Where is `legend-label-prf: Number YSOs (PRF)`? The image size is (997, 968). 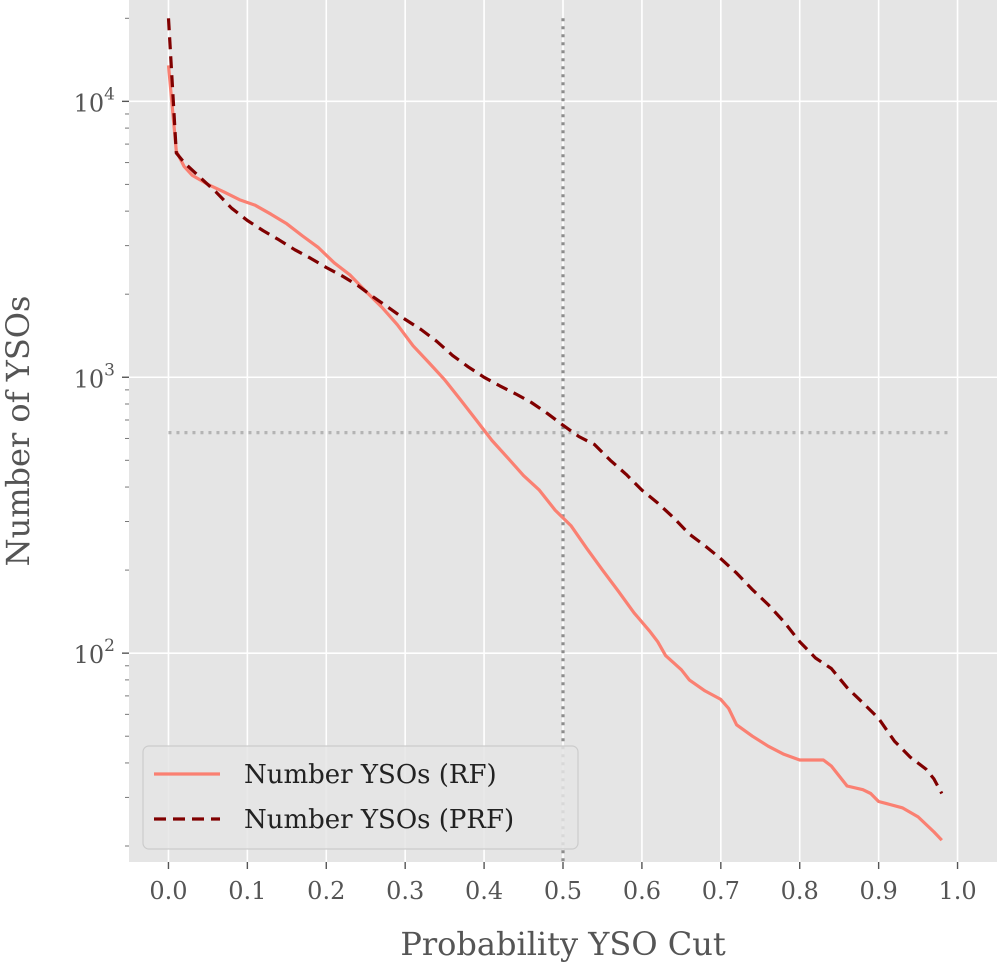 legend-label-prf: Number YSOs (PRF) is located at coordinates (379, 820).